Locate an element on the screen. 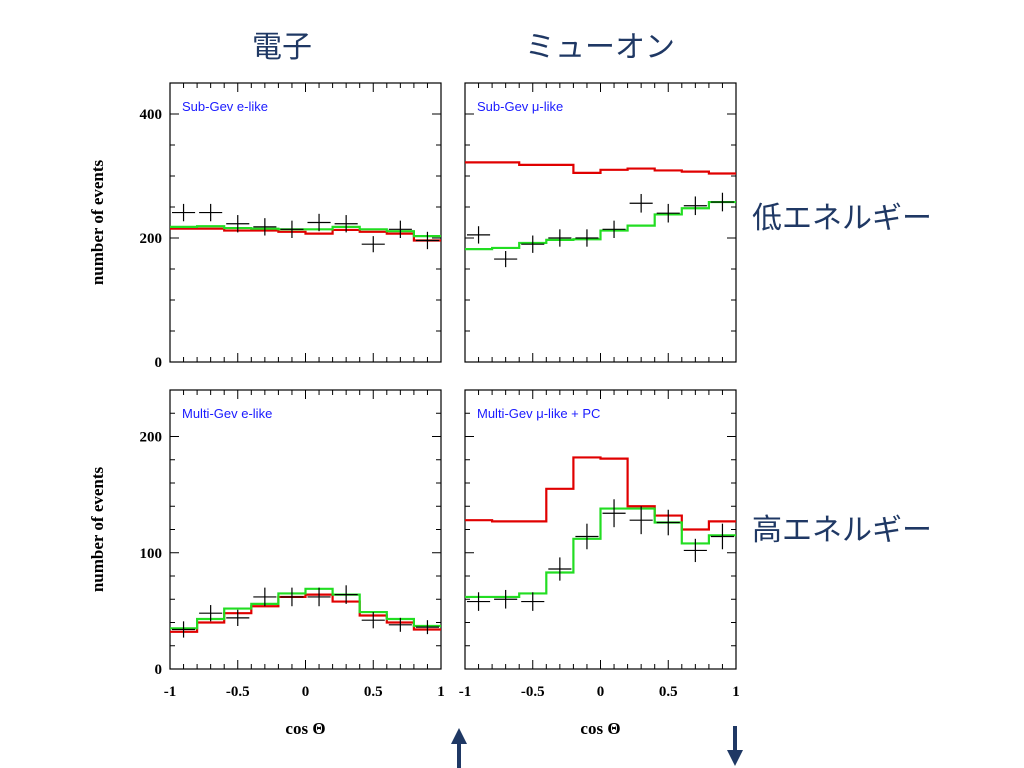  label-high-energy: 高エネルギー is located at coordinates (842, 530).